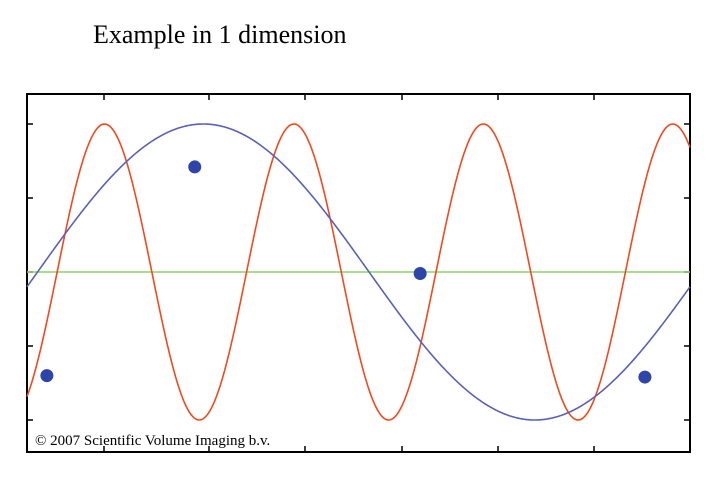 The image size is (724, 488). What do you see at coordinates (152, 441) in the screenshot?
I see `copyright-text: © 2007 Scientific Volume Imaging b.v.` at bounding box center [152, 441].